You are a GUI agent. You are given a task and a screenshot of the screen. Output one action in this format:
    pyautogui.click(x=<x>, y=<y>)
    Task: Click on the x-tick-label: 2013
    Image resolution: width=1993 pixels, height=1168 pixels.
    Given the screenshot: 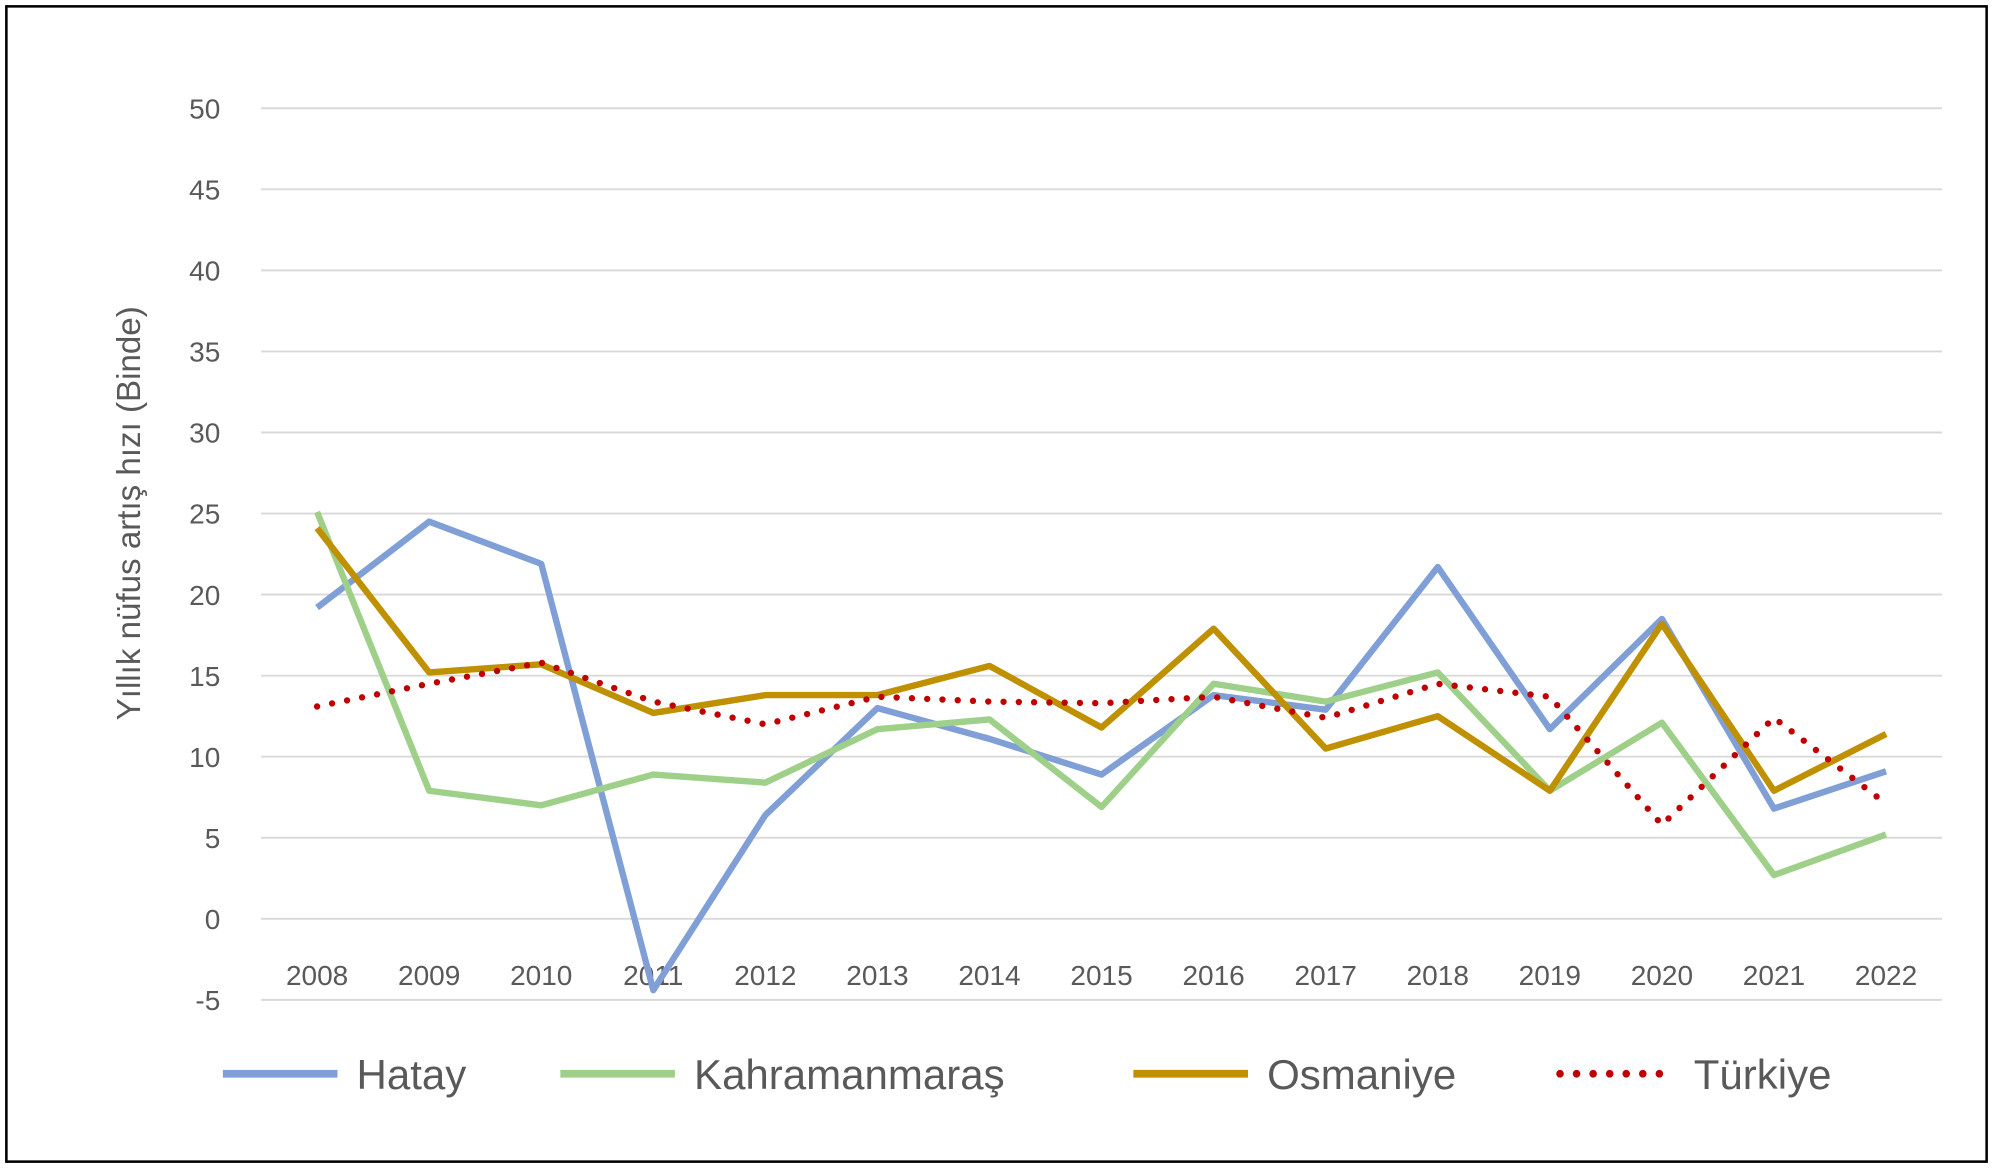 What is the action you would take?
    pyautogui.click(x=877, y=975)
    